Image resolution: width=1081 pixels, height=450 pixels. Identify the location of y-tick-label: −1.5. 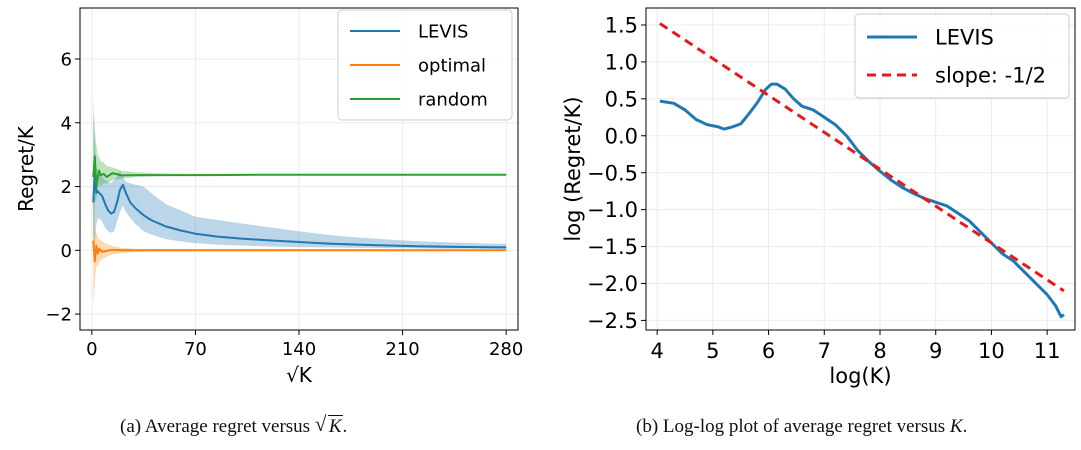
(612, 247).